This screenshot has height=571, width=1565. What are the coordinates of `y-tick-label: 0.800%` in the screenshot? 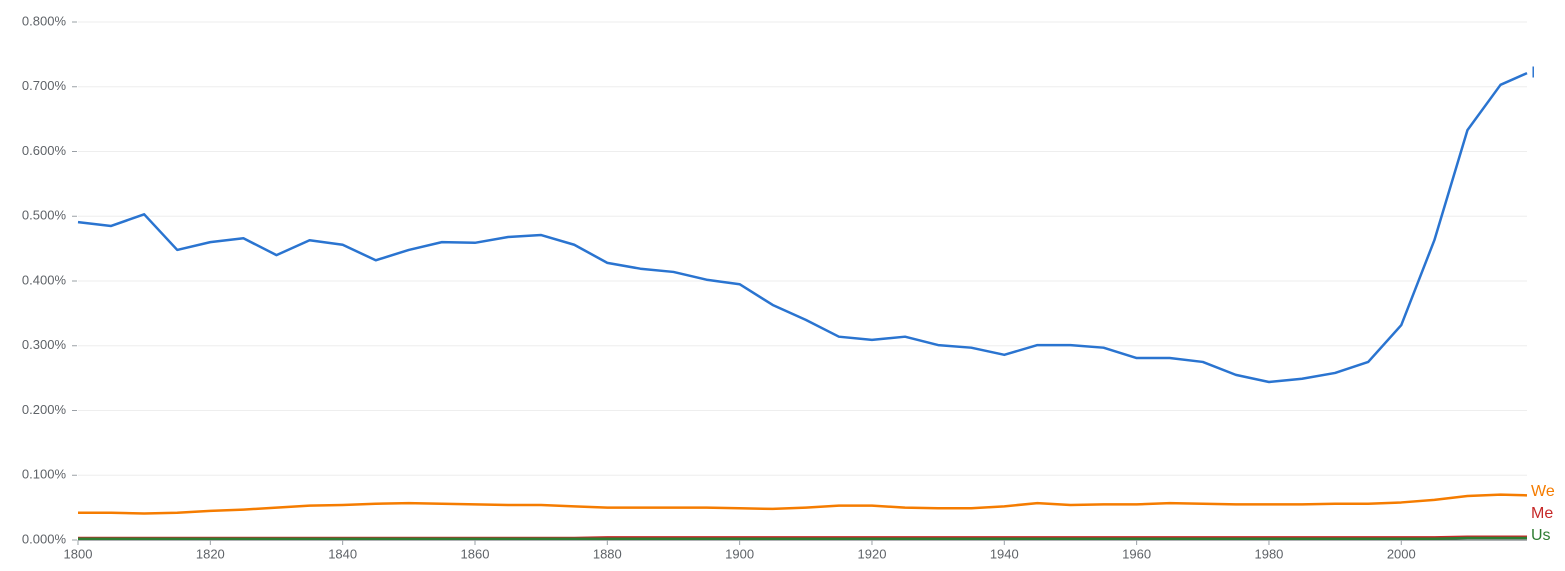 It's located at (44, 20).